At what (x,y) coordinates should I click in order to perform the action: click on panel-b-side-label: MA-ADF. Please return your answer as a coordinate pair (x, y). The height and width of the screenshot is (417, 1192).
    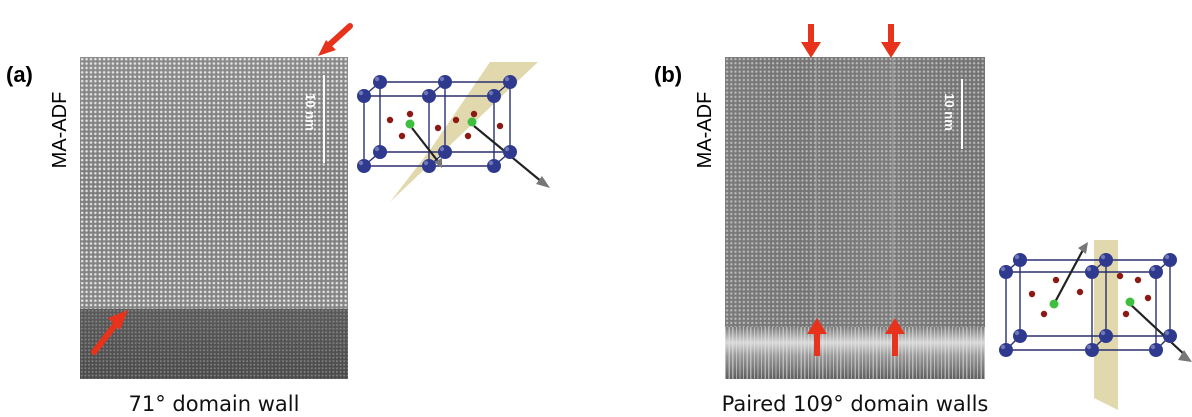
    Looking at the image, I should click on (705, 130).